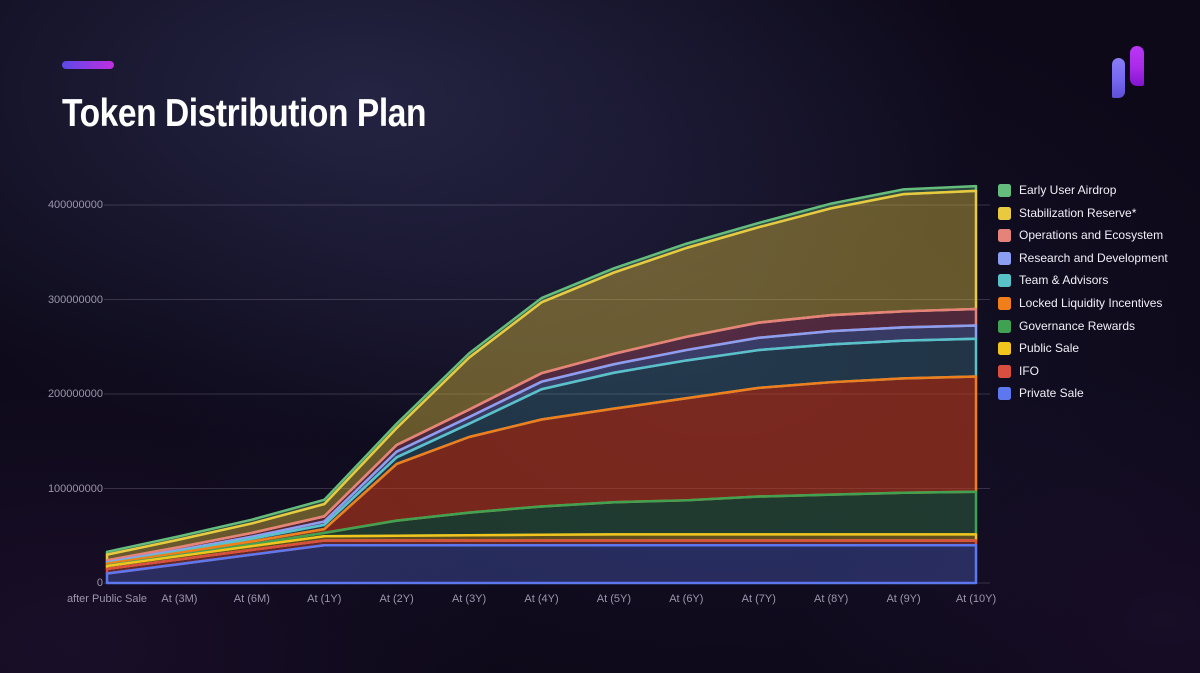 The image size is (1200, 673). Describe the element at coordinates (1091, 235) in the screenshot. I see `legend-label: Operations and Ecosystem` at that location.